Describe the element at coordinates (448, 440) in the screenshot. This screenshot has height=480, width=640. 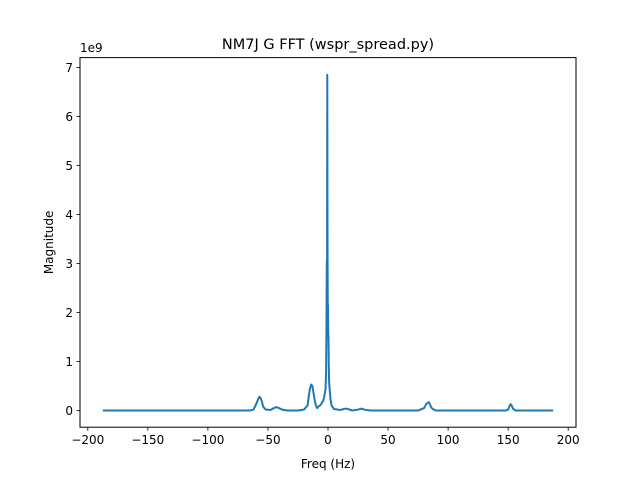
I see `x-tick-label: 100` at that location.